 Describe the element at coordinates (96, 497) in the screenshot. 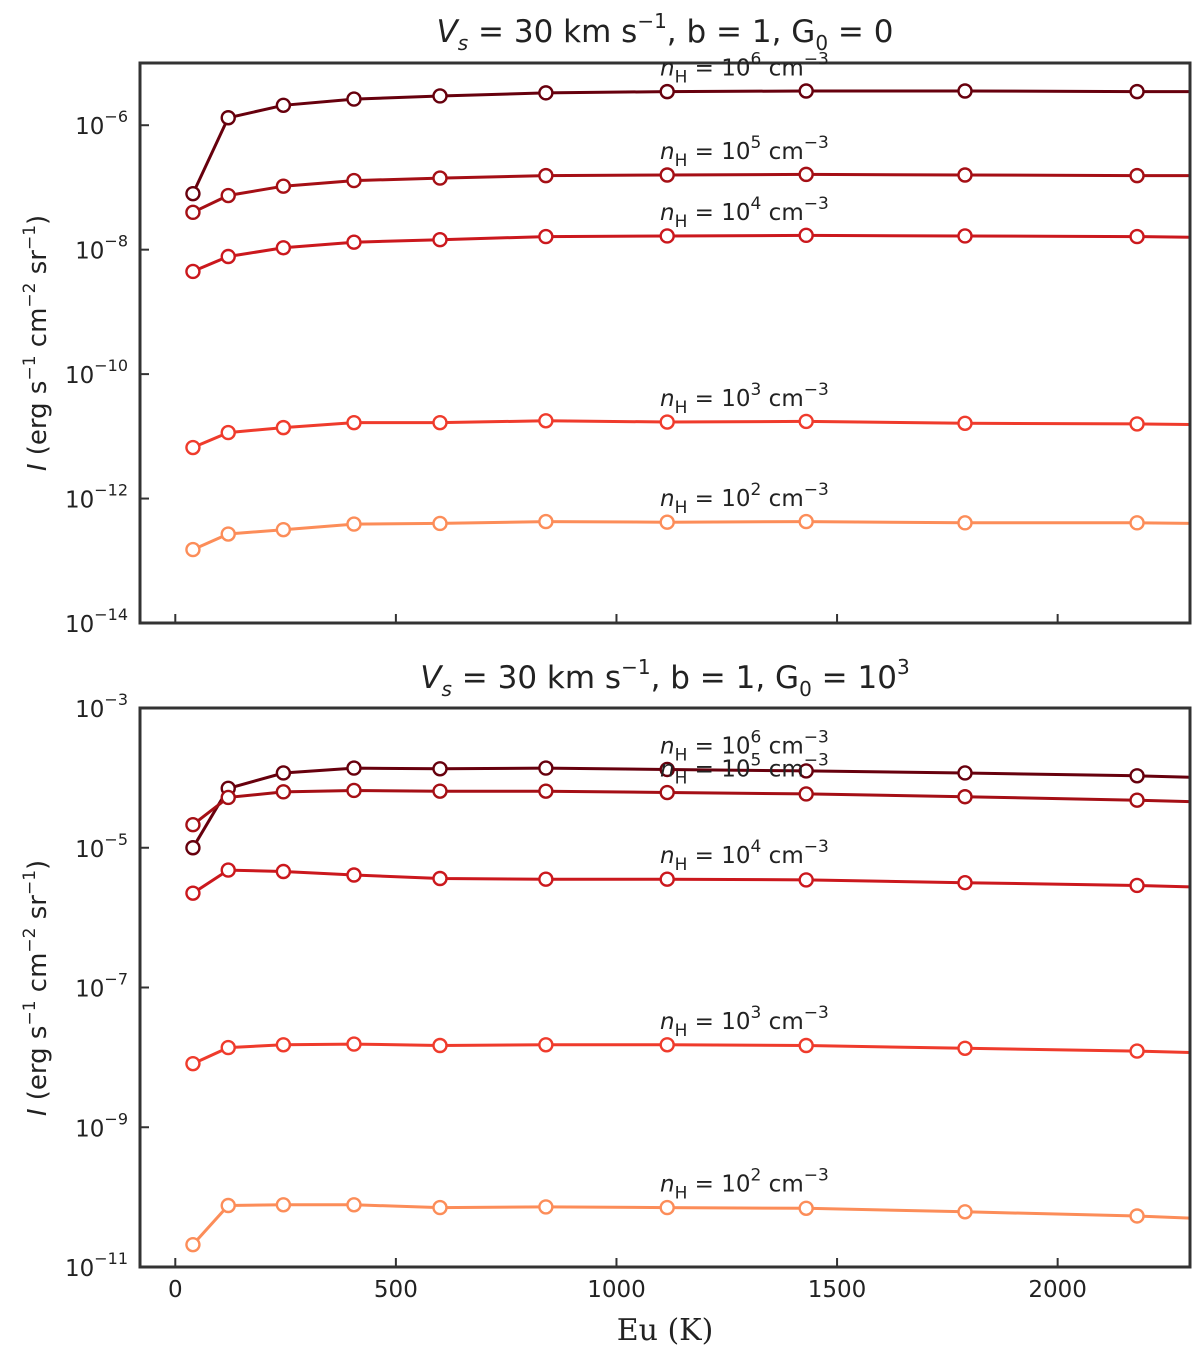

I see `y-tick-label: 10⁻¹²` at that location.